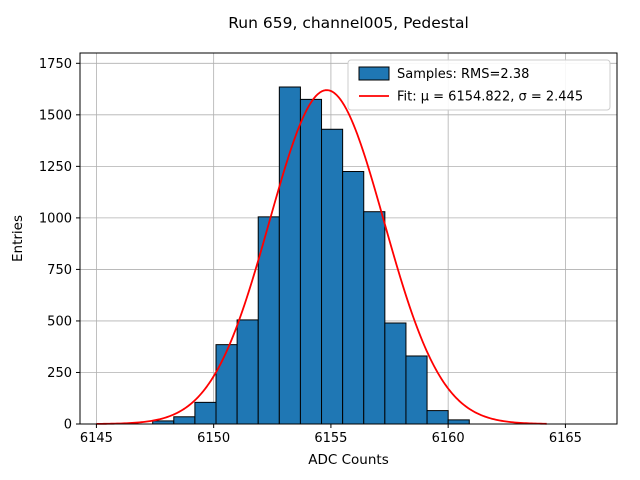  Describe the element at coordinates (59, 373) in the screenshot. I see `y-tick-label: 250` at that location.